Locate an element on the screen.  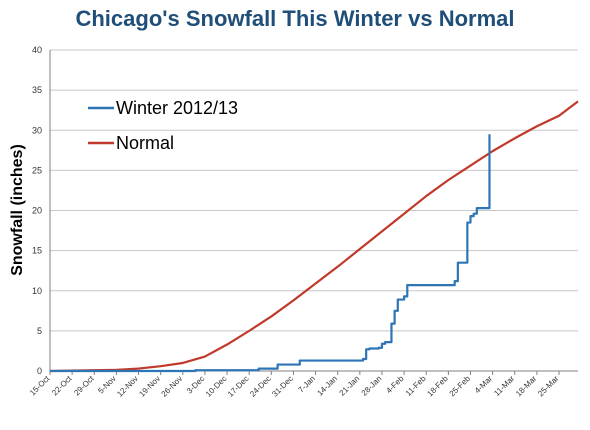
x-tick-label: 18-Feb is located at coordinates (437, 386).